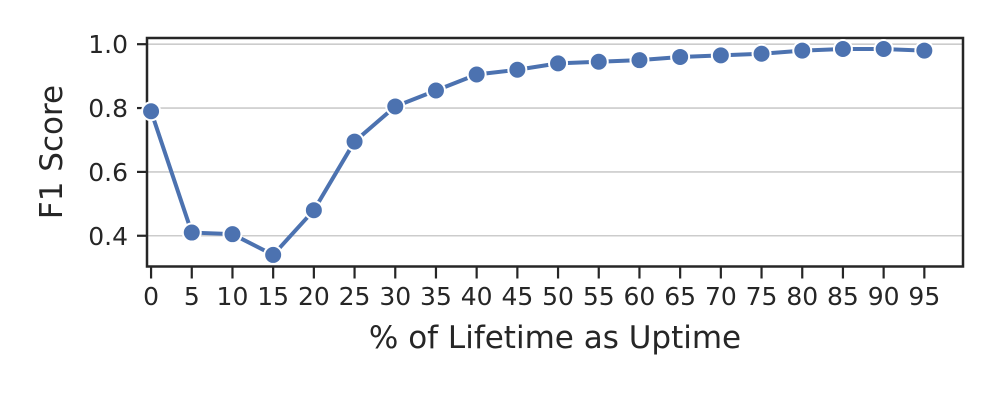 The height and width of the screenshot is (400, 1000). Describe the element at coordinates (517, 296) in the screenshot. I see `x-tick-label: 45` at that location.